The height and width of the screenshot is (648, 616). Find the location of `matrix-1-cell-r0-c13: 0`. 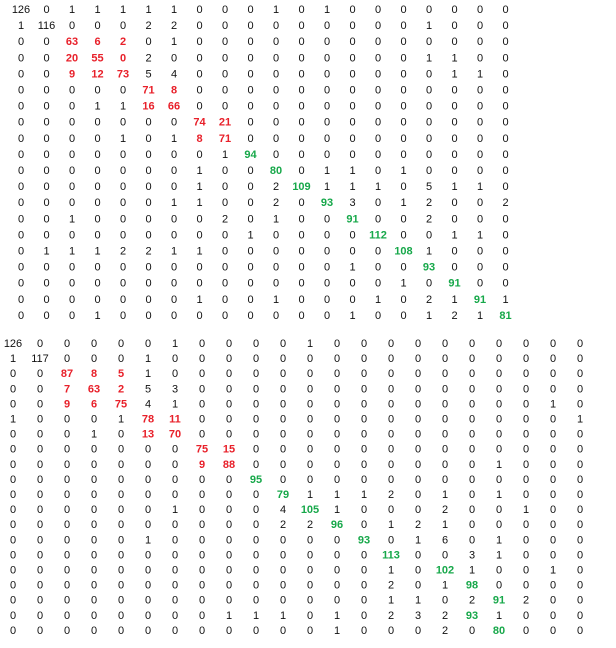

matrix-1-cell-r0-c13: 0 is located at coordinates (364, 344).